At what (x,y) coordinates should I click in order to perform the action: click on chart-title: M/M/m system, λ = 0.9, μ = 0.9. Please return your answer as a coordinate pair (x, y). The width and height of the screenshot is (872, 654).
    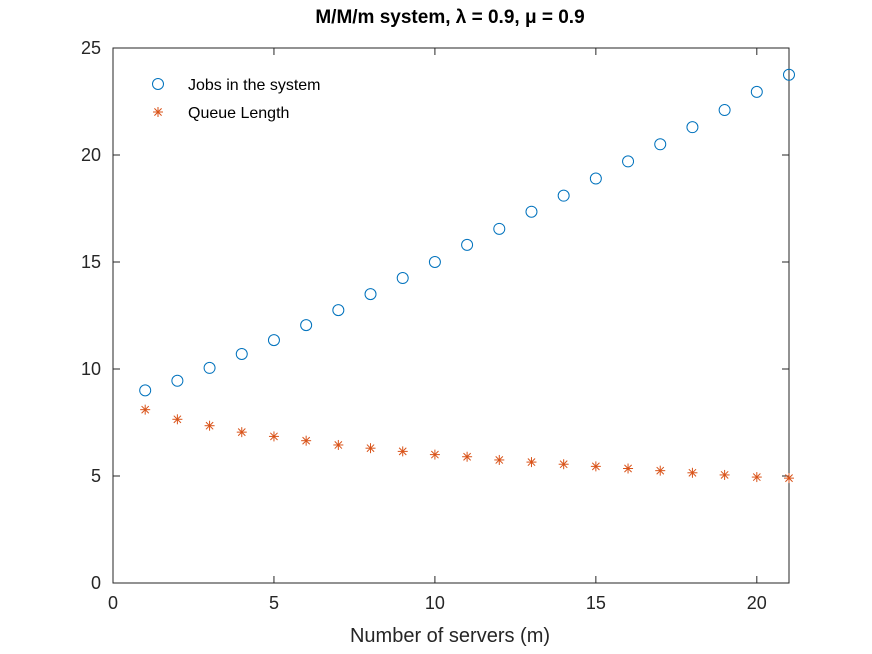
    Looking at the image, I should click on (449, 17).